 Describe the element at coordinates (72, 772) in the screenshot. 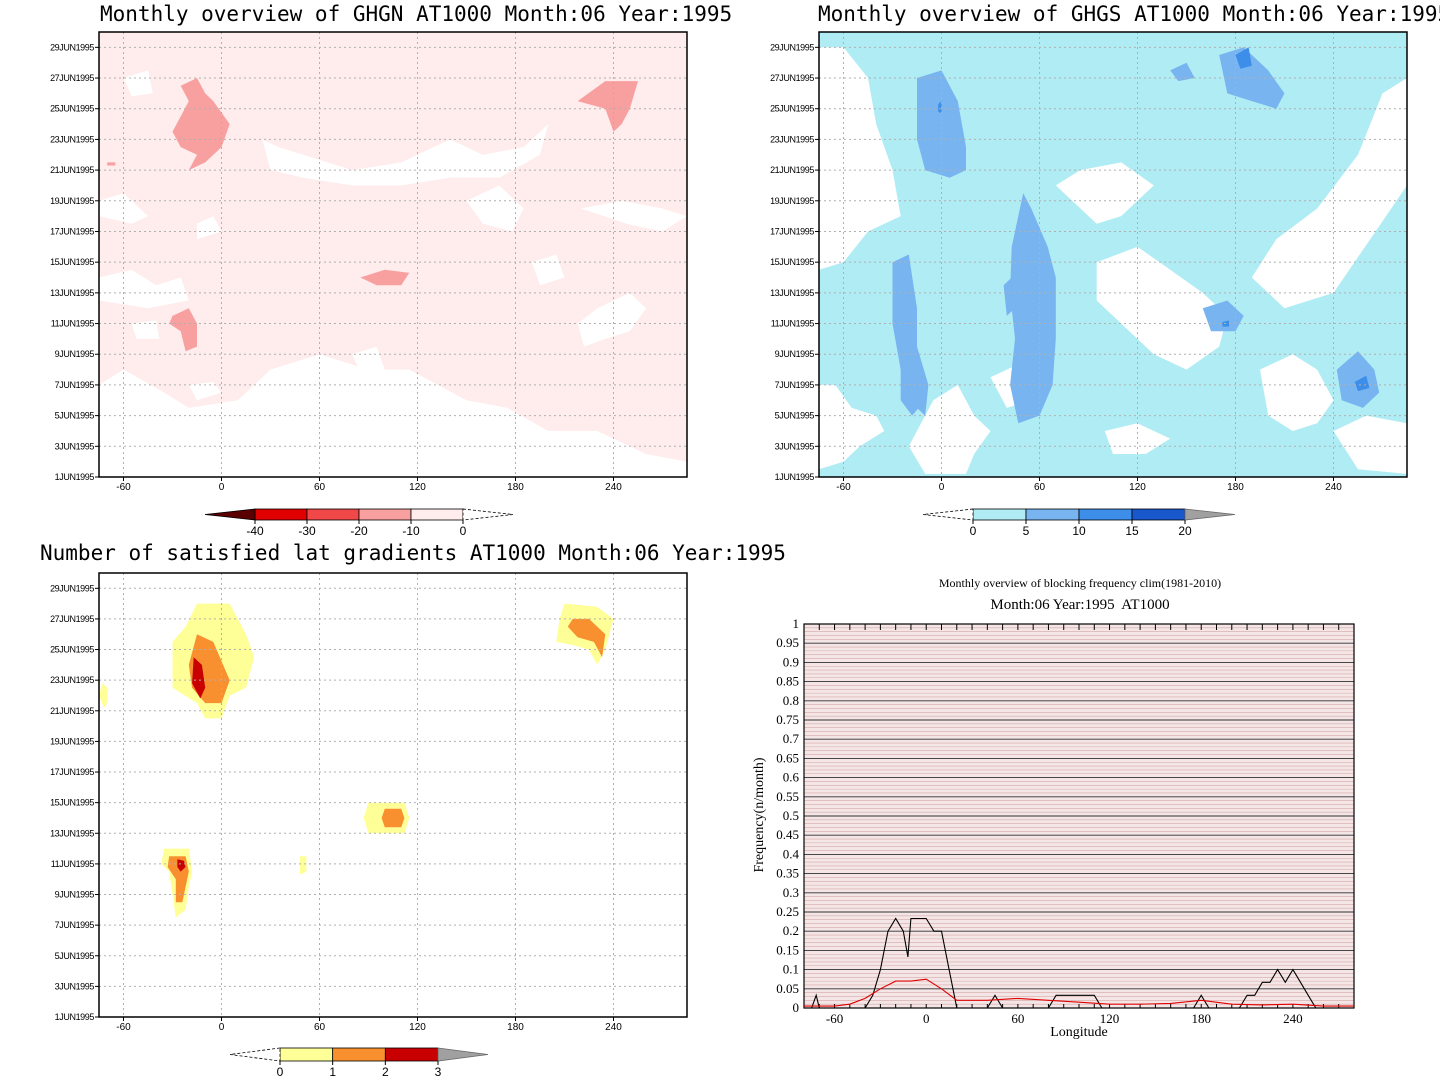

I see `gradients-ytick-label: 17JUN1995` at that location.